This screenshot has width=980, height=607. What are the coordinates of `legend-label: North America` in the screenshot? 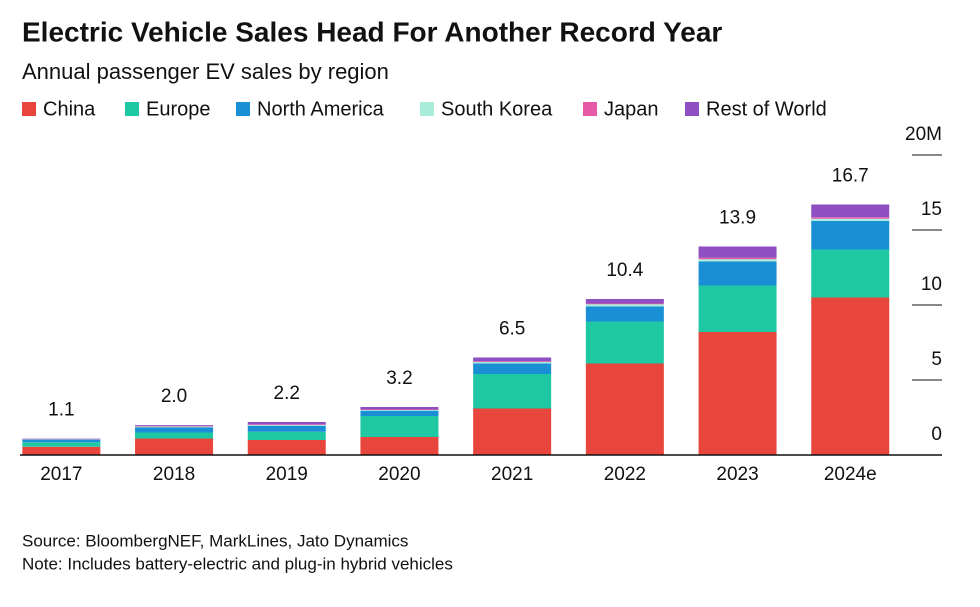 It's located at (321, 109).